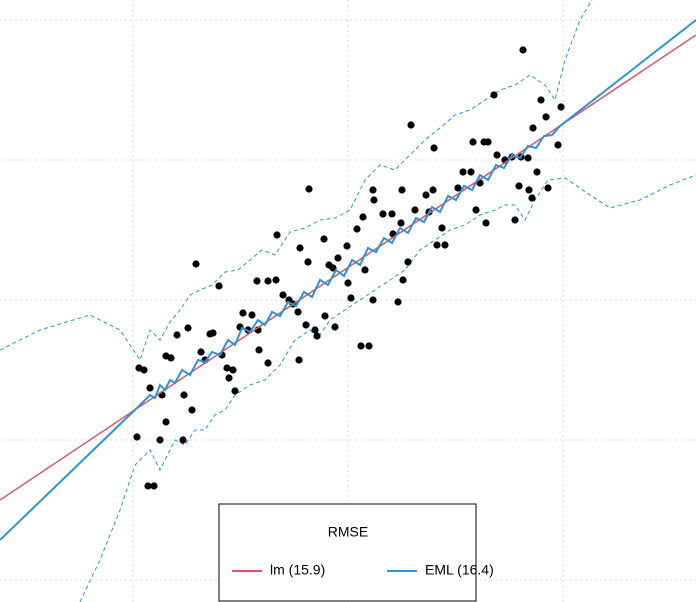  I want to click on legend-box, so click(347, 552).